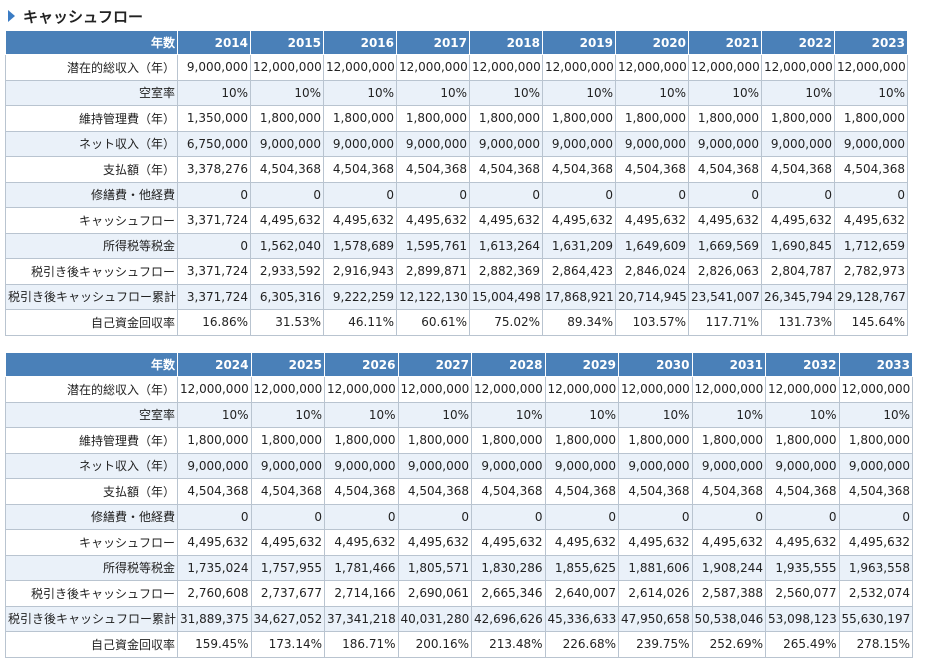 Image resolution: width=927 pixels, height=670 pixels. I want to click on cell-value: 252.69%, so click(728, 644).